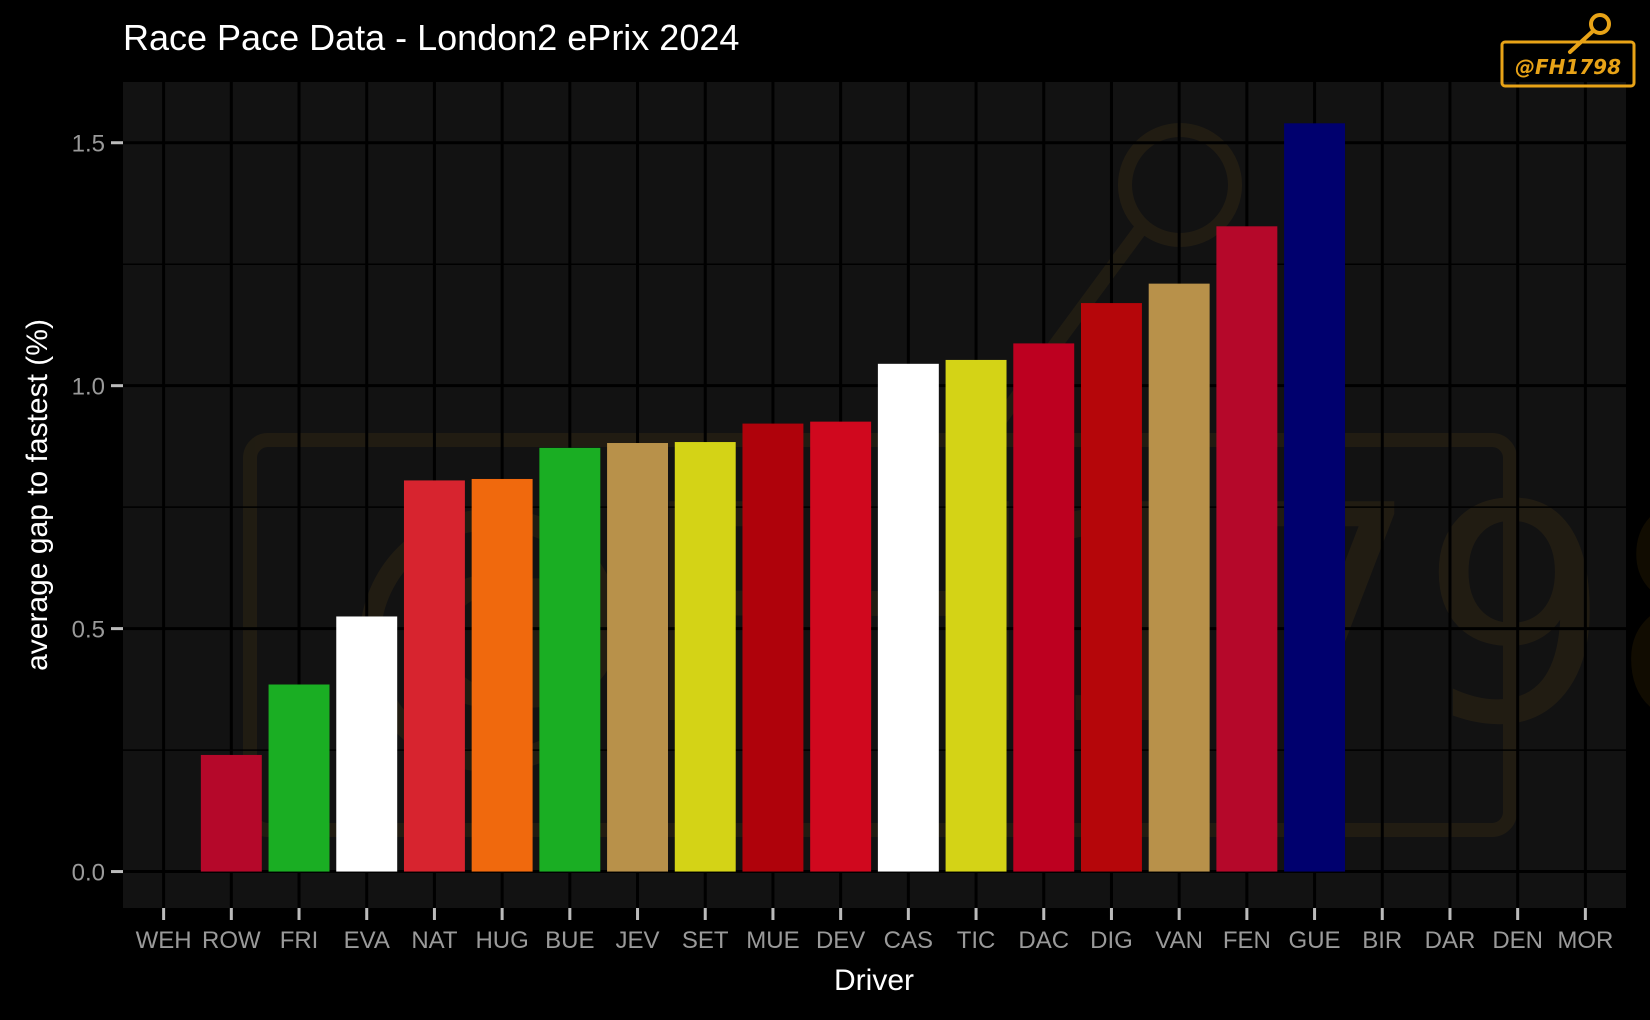 The width and height of the screenshot is (1650, 1020). What do you see at coordinates (88, 144) in the screenshot?
I see `y-tick-label: 1.5` at bounding box center [88, 144].